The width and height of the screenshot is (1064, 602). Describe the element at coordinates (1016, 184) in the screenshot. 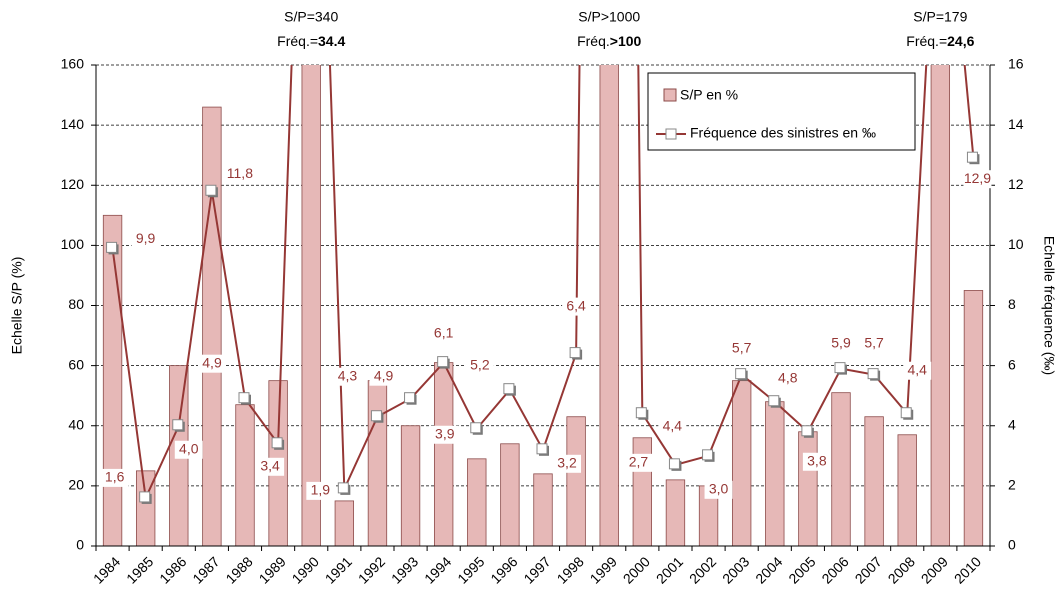

I see `y2-tick-label: 12` at that location.